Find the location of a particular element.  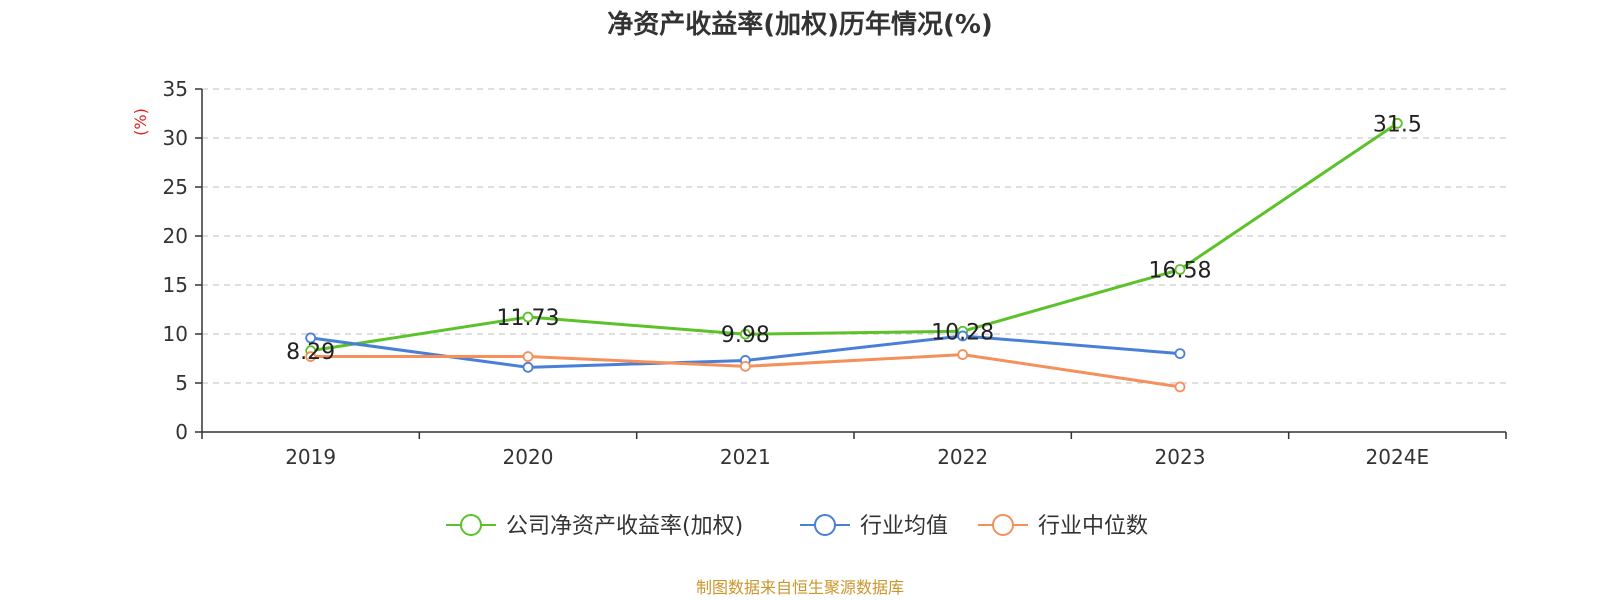

x-tick-label: 2024E is located at coordinates (1398, 457).